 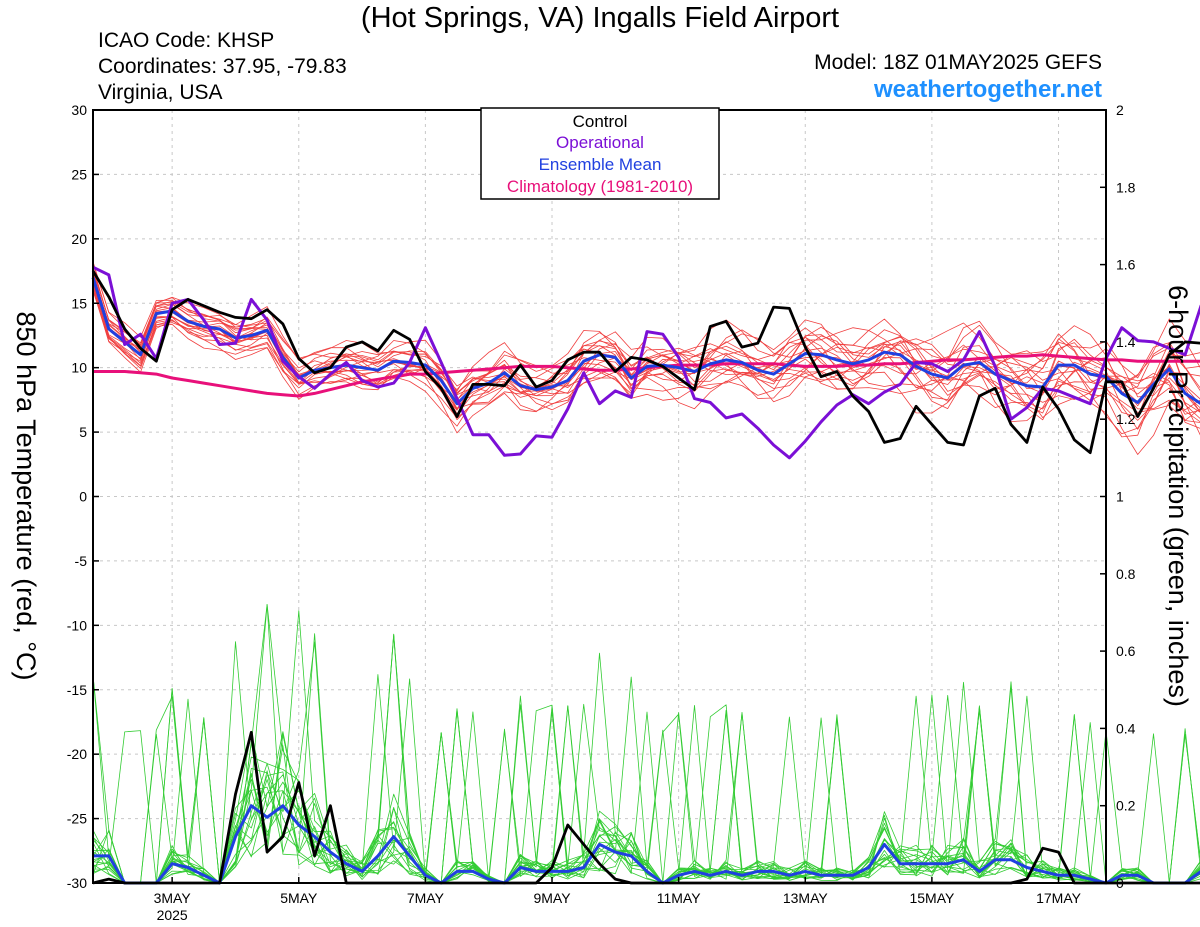 What do you see at coordinates (172, 915) in the screenshot?
I see `x-tick-year-label: 2025` at bounding box center [172, 915].